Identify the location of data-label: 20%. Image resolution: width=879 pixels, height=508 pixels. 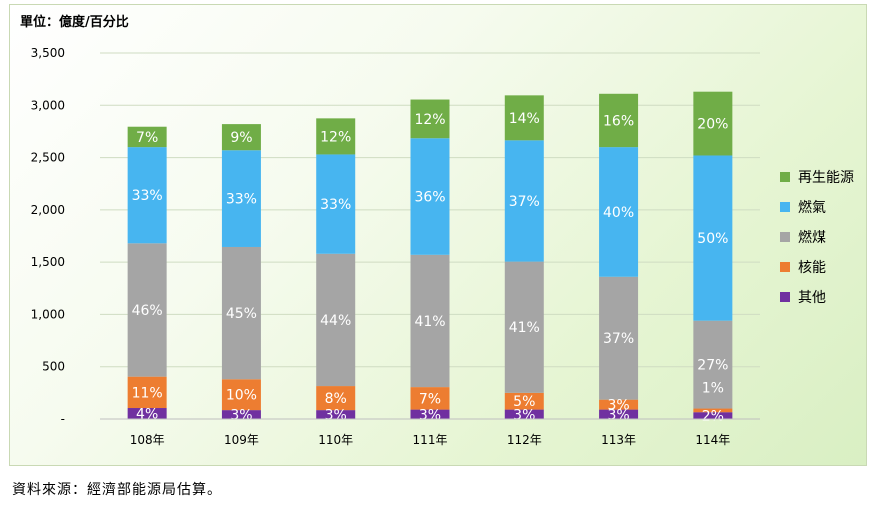
(712, 125).